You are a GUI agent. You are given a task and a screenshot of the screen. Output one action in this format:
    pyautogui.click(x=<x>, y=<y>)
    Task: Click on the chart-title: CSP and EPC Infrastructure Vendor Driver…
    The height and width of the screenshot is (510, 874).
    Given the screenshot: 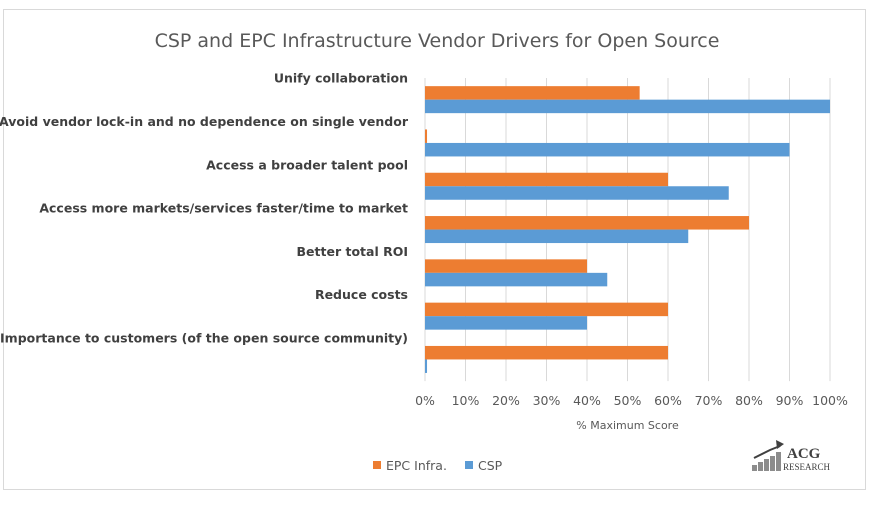 What is the action you would take?
    pyautogui.click(x=437, y=41)
    